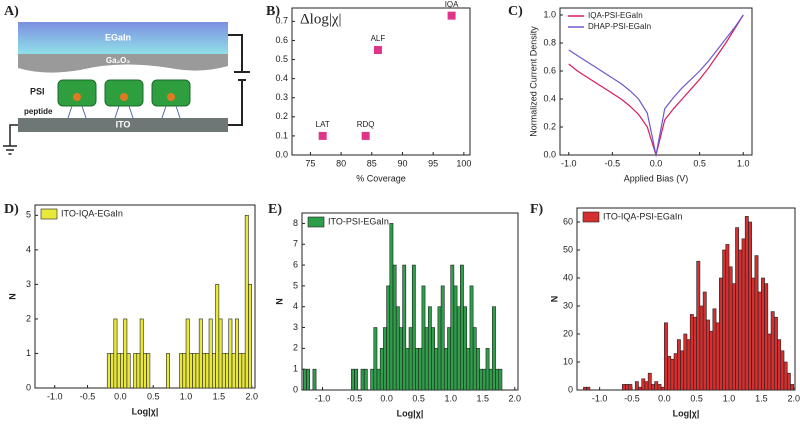  I want to click on psi-label: PSI, so click(37, 91).